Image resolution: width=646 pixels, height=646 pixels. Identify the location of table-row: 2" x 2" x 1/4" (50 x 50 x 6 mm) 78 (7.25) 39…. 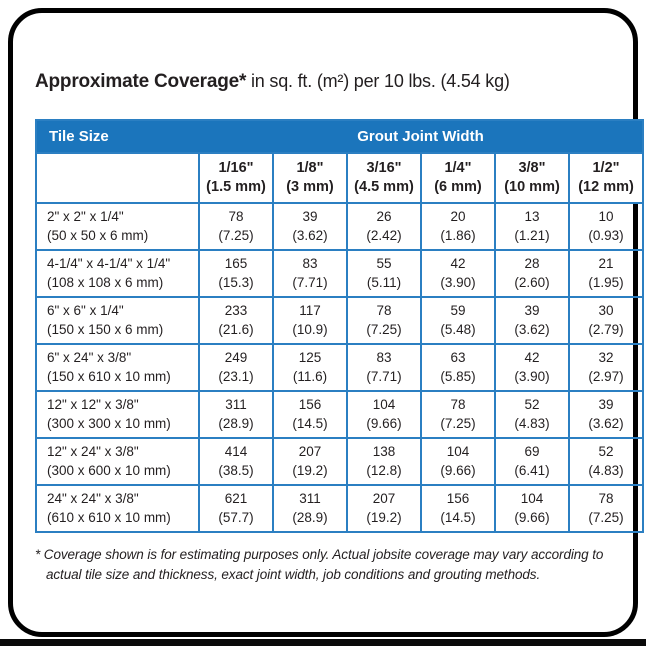
(340, 226).